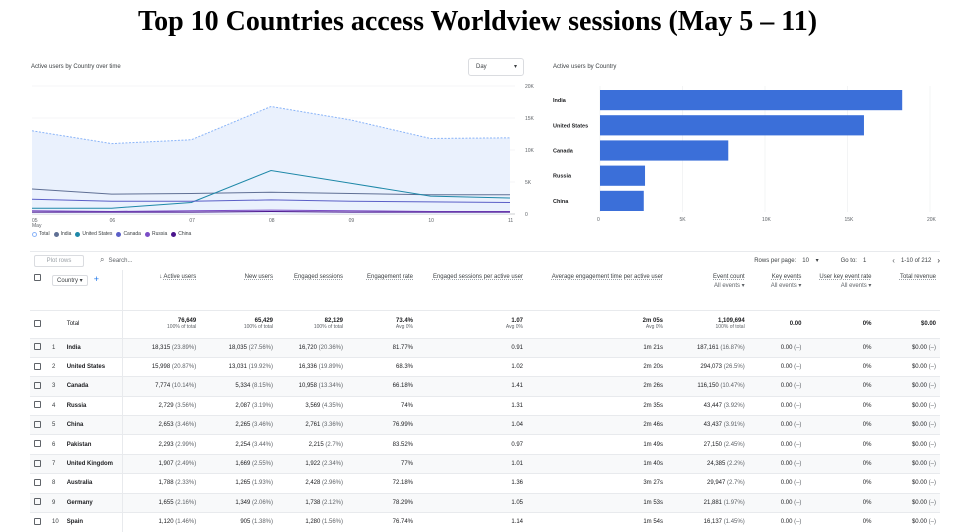 The height and width of the screenshot is (532, 955). I want to click on row-number: 5, so click(55, 425).